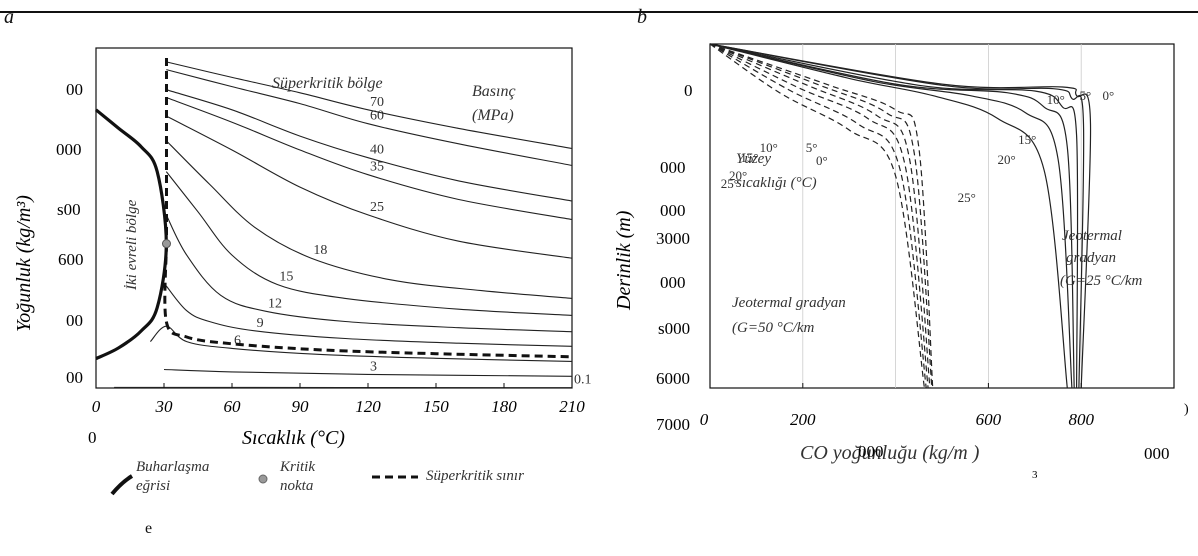 This screenshot has height=556, width=1198. What do you see at coordinates (688, 90) in the screenshot?
I see `b-y-tick: 0` at bounding box center [688, 90].